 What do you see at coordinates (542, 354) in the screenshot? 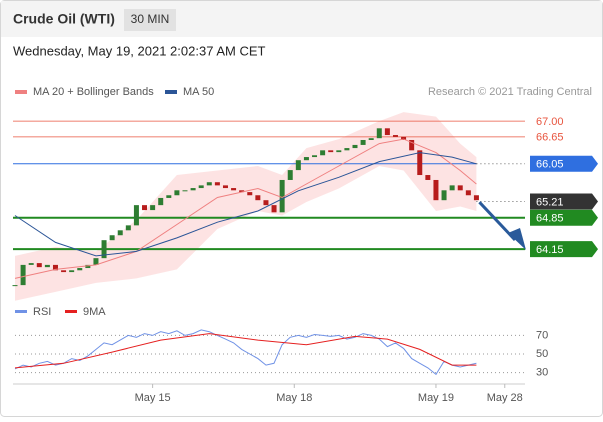
I see `y-tick-label: 50` at bounding box center [542, 354].